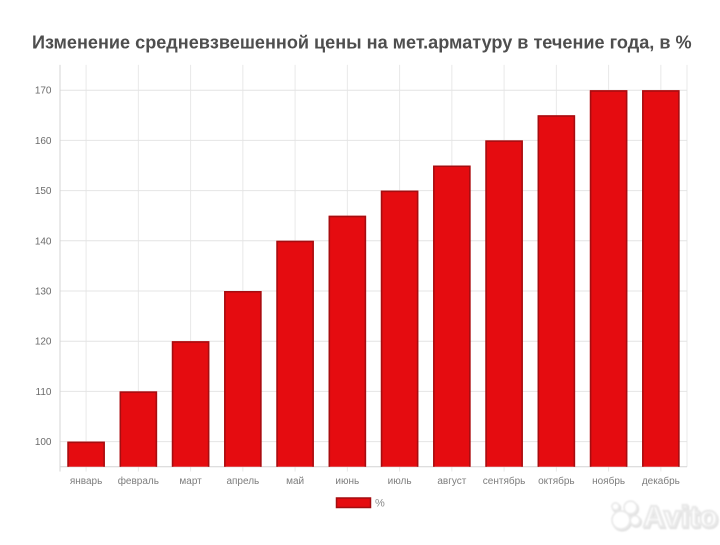 This screenshot has width=720, height=545. What do you see at coordinates (242, 481) in the screenshot?
I see `svg-text: апрель` at bounding box center [242, 481].